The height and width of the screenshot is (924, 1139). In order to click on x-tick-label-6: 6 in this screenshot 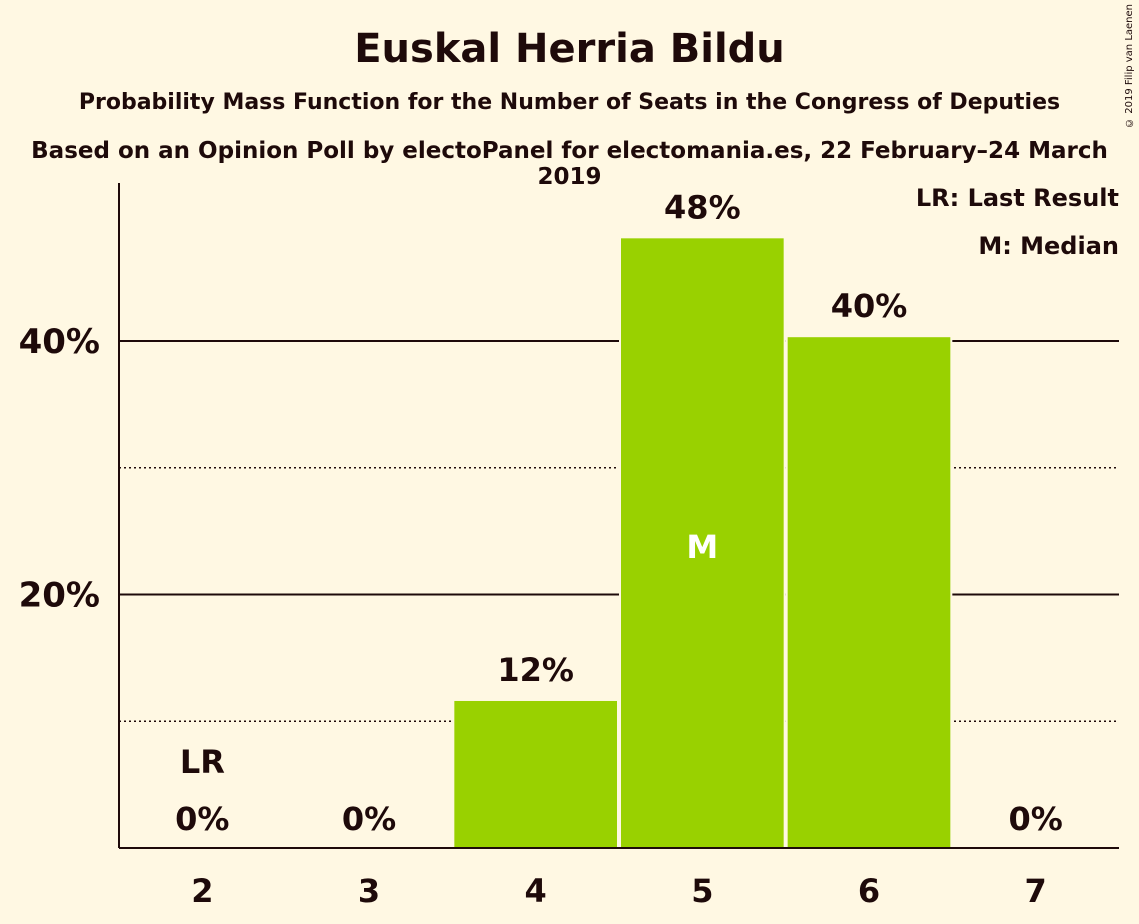, I will do `click(869, 891)`.